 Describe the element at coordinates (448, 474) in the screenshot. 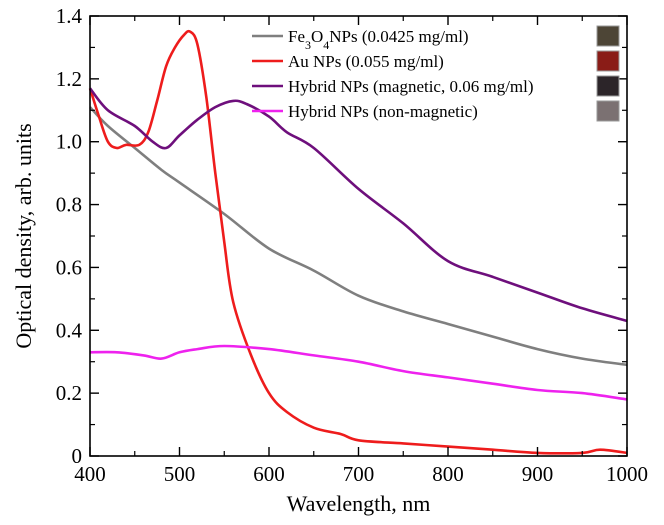

I see `x-tick-label: 800` at that location.